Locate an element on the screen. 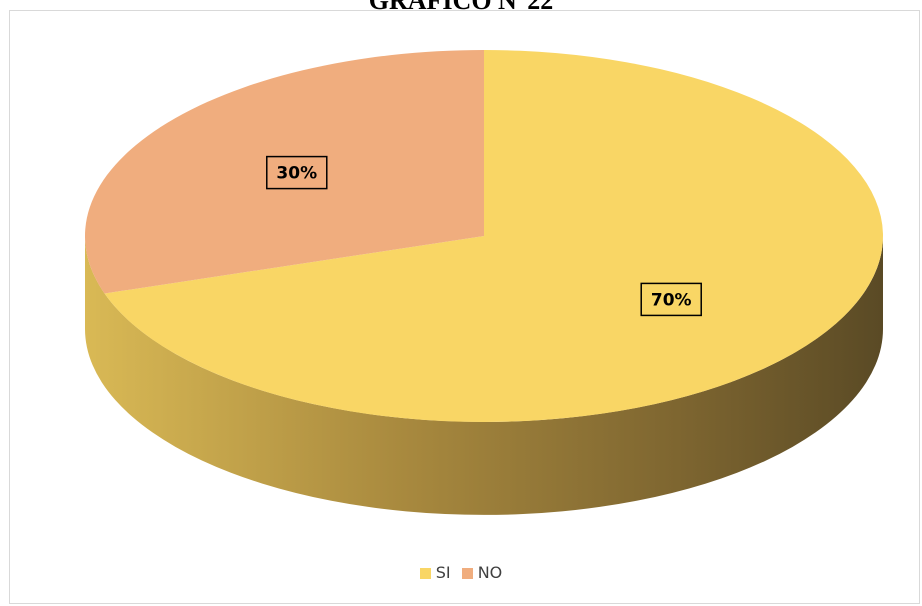 This screenshot has height=606, width=922. legend-label-si: SI is located at coordinates (443, 572).